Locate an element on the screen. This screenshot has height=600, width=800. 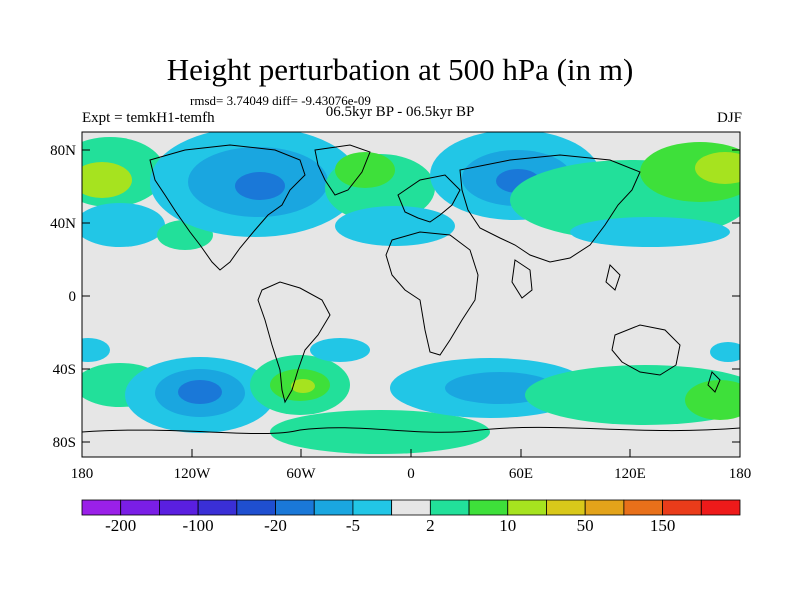
colorbar-label: 50 is located at coordinates (585, 525).